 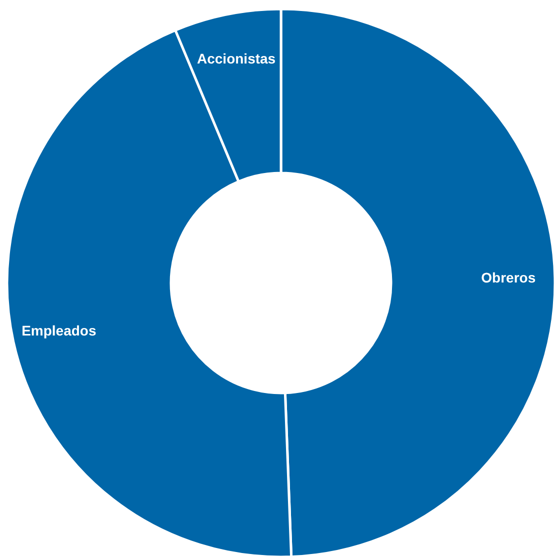 What do you see at coordinates (508, 277) in the screenshot?
I see `slice-label: Obreros` at bounding box center [508, 277].